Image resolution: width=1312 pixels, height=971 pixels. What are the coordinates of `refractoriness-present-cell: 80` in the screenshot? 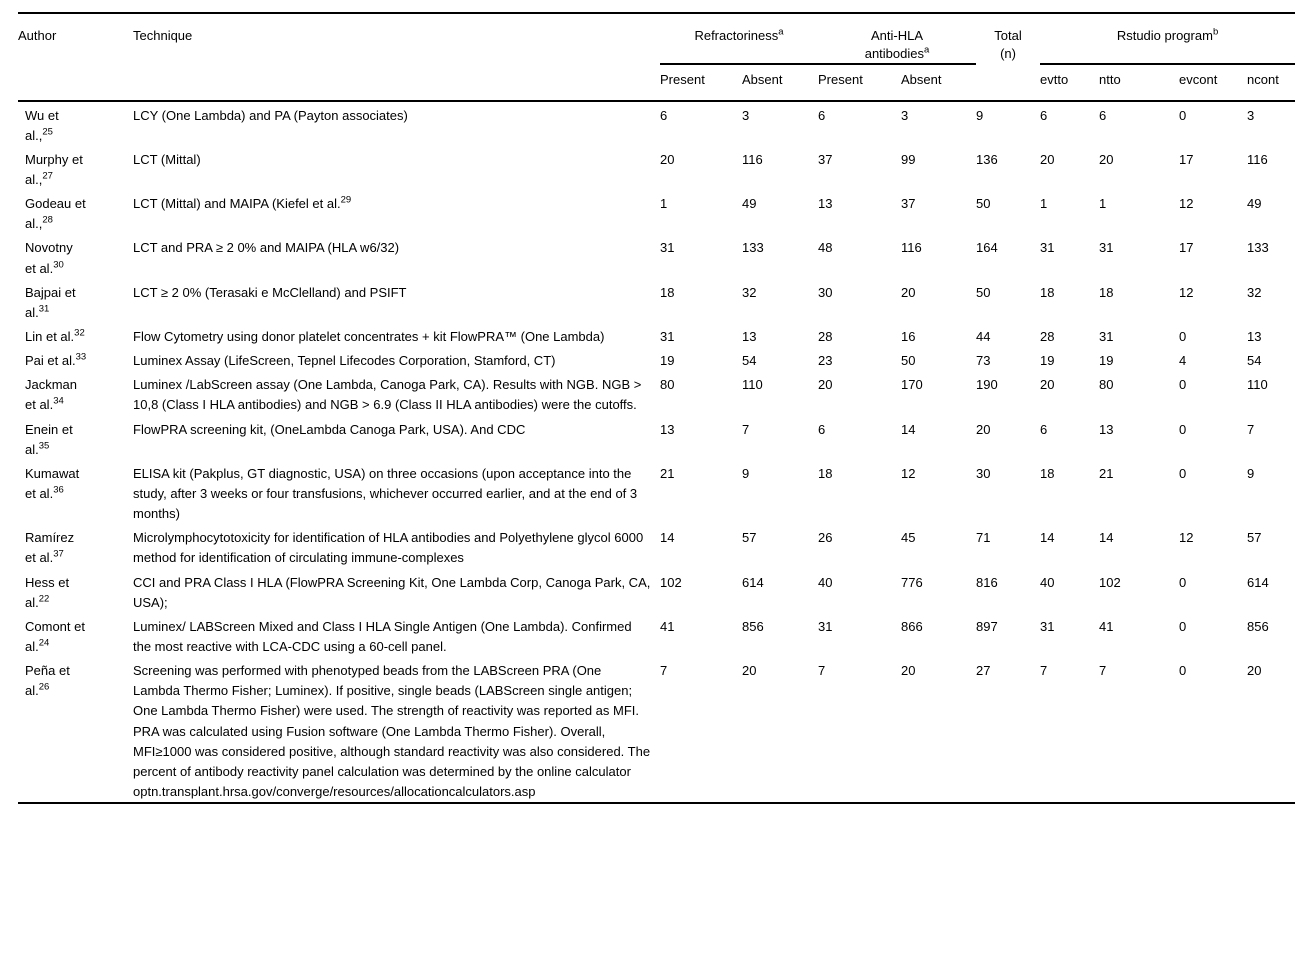 It's located at (667, 385).